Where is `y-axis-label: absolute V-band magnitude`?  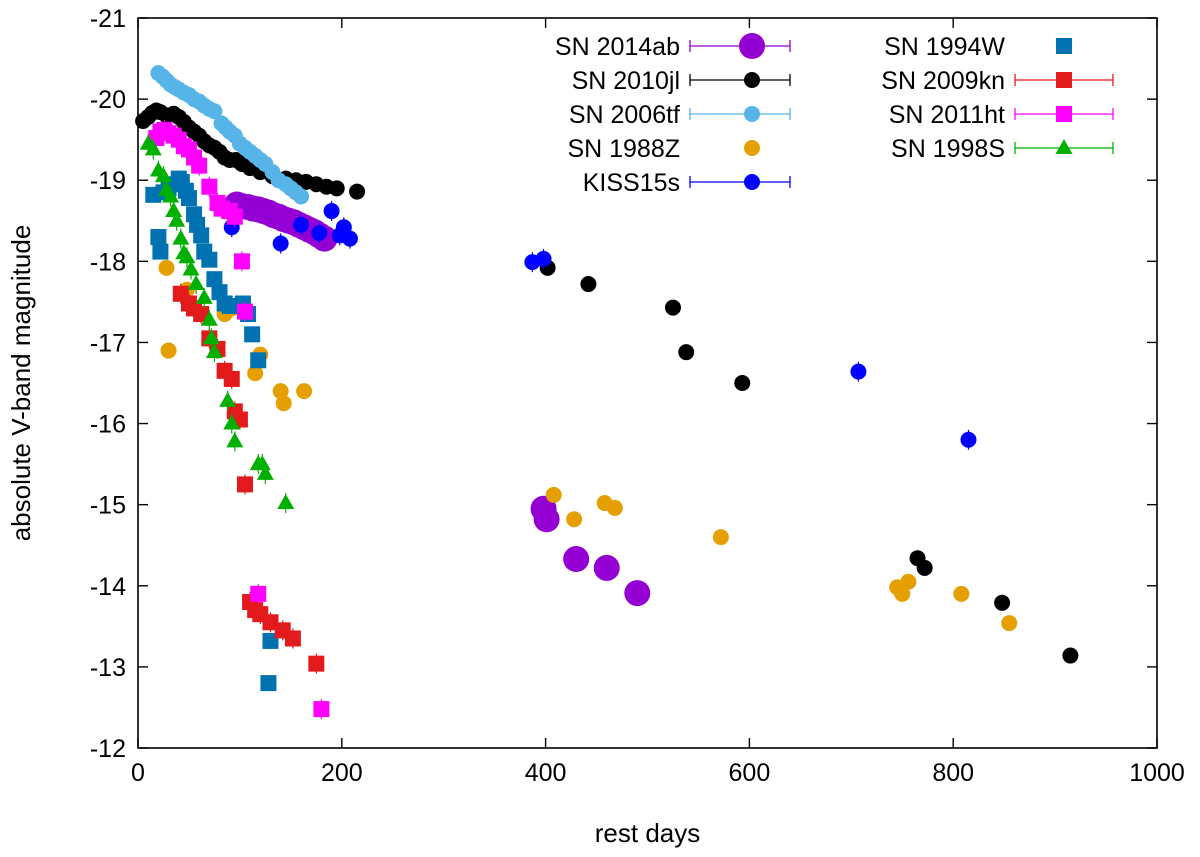
y-axis-label: absolute V-band magnitude is located at coordinates (21, 383).